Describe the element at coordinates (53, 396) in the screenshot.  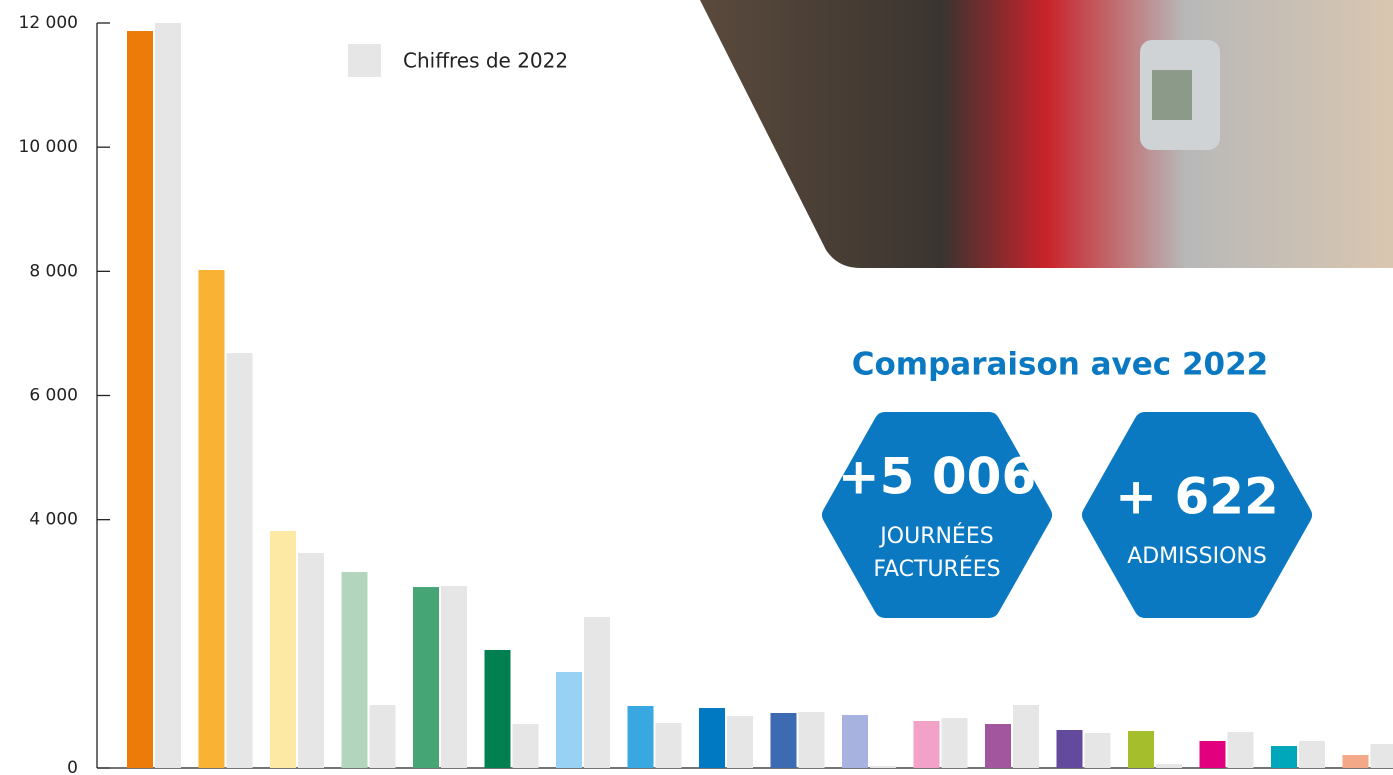
I see `y-tick-label: 6 000` at that location.